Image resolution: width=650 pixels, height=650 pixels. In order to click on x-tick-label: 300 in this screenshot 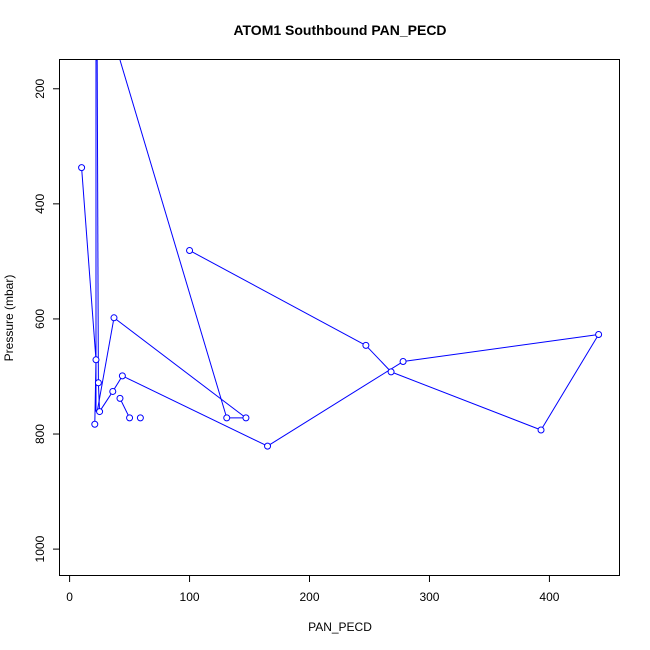, I will do `click(429, 597)`.